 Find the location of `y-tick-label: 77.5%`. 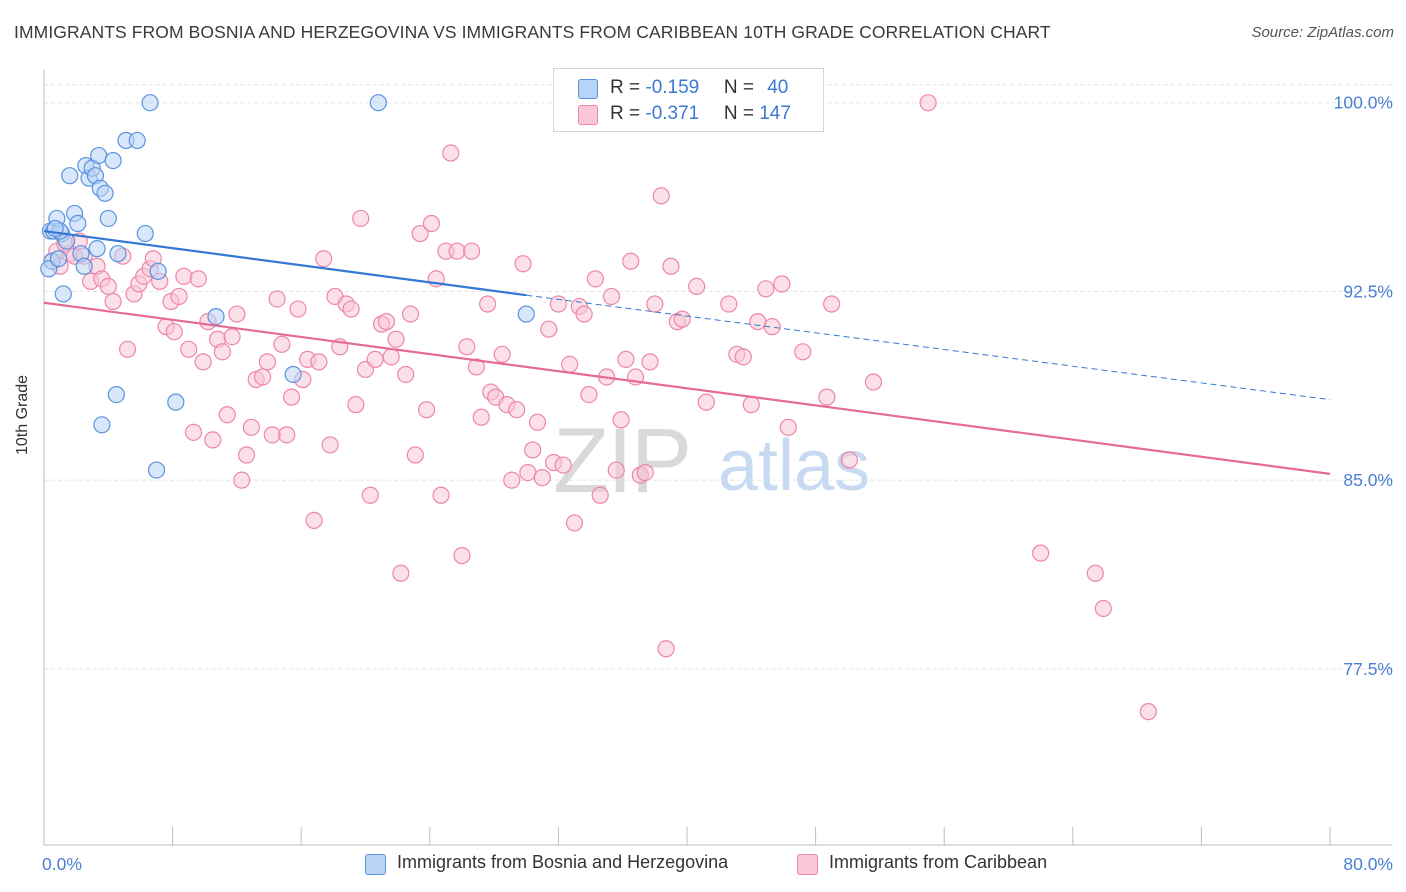

y-tick-label: 77.5% is located at coordinates (1368, 669).